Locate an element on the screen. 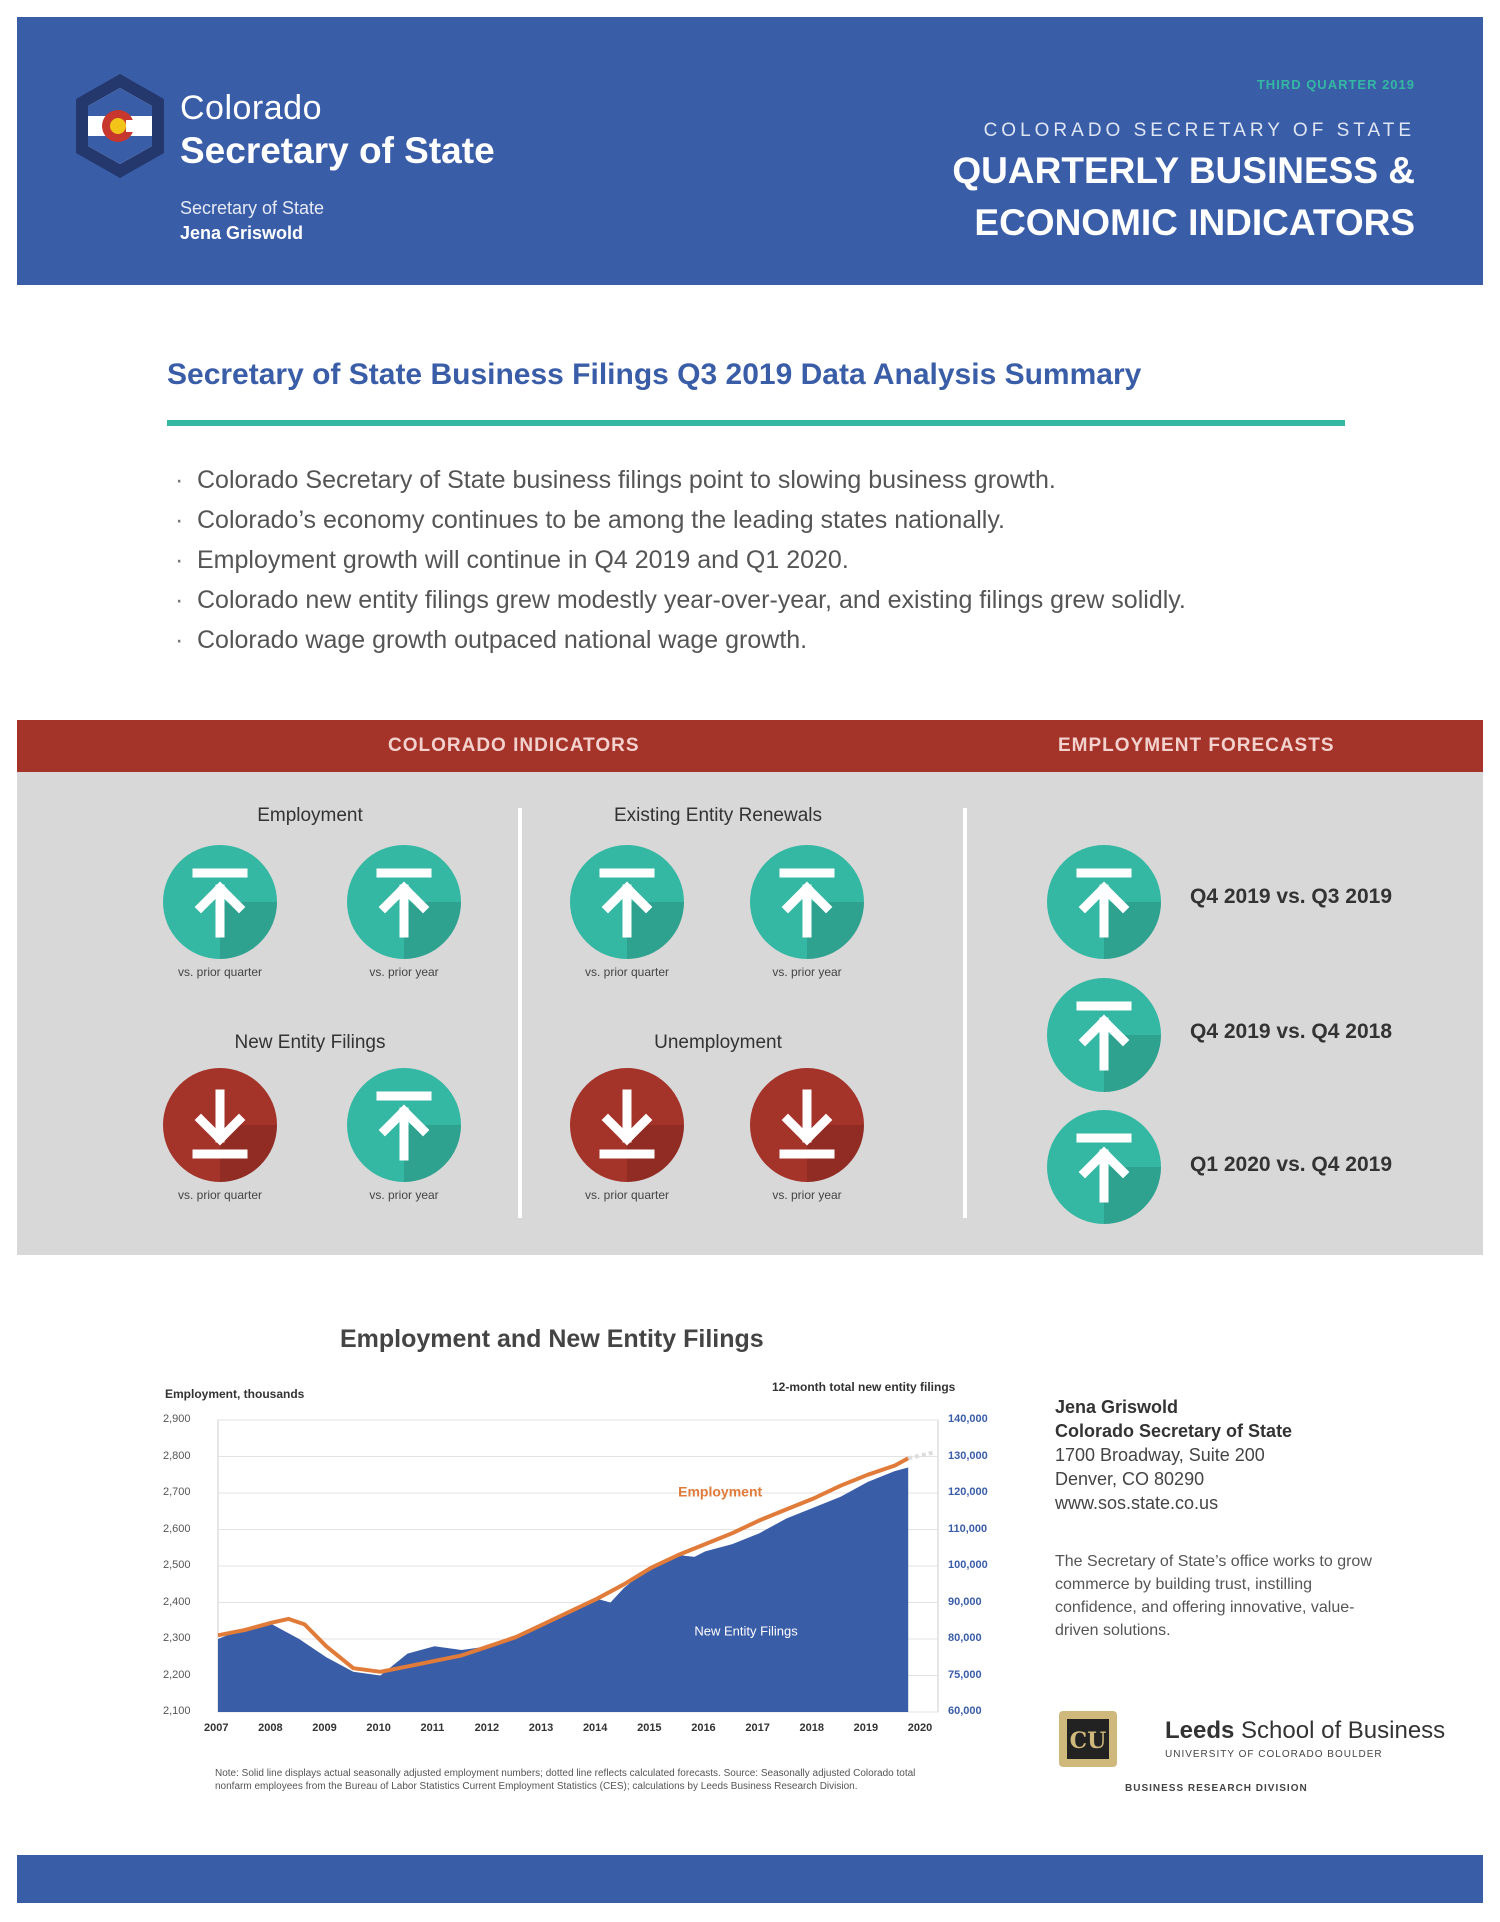 The height and width of the screenshot is (1922, 1500). svg-text: CU is located at coordinates (1088, 1741).